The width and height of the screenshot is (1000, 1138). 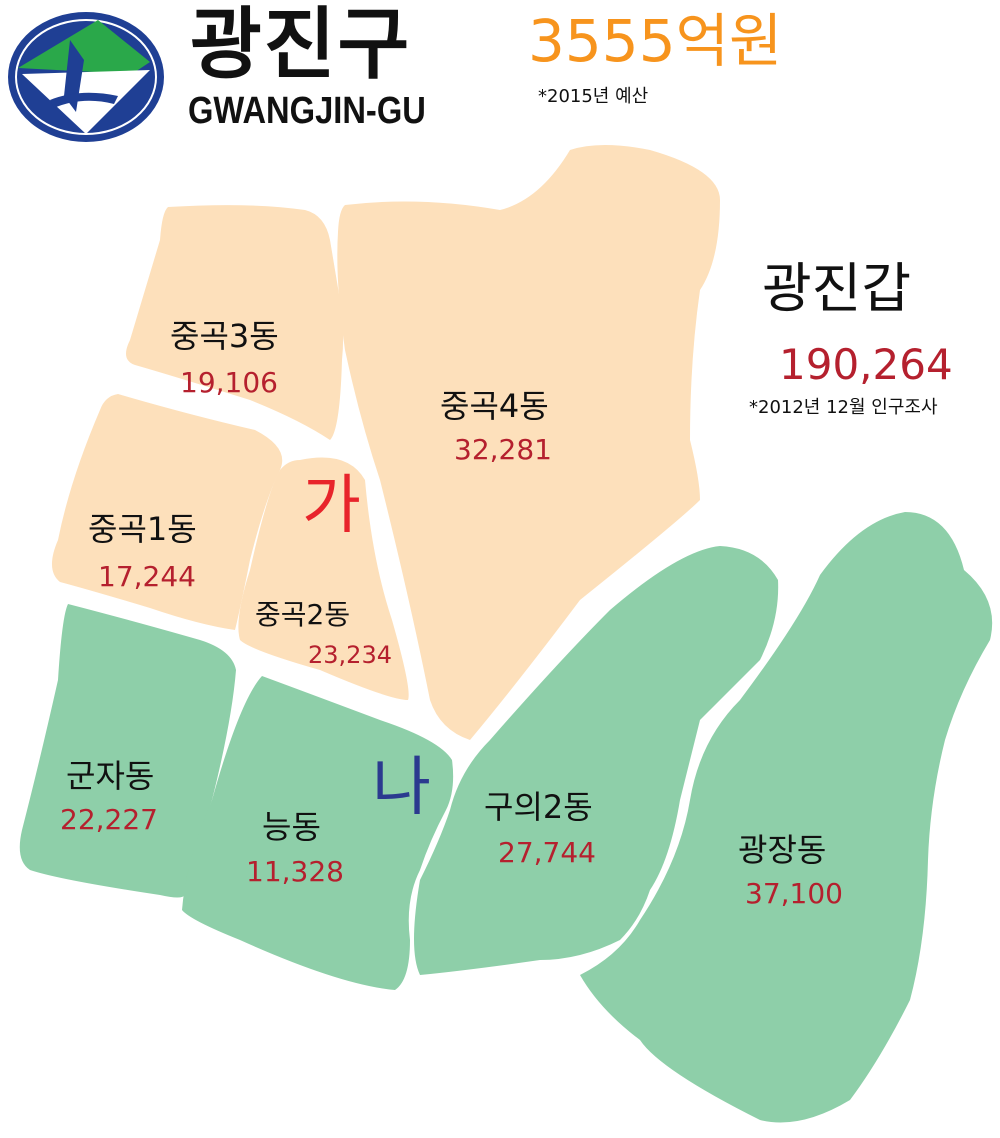 I want to click on dong-population-junggok3dong: 19,106, so click(x=229, y=382).